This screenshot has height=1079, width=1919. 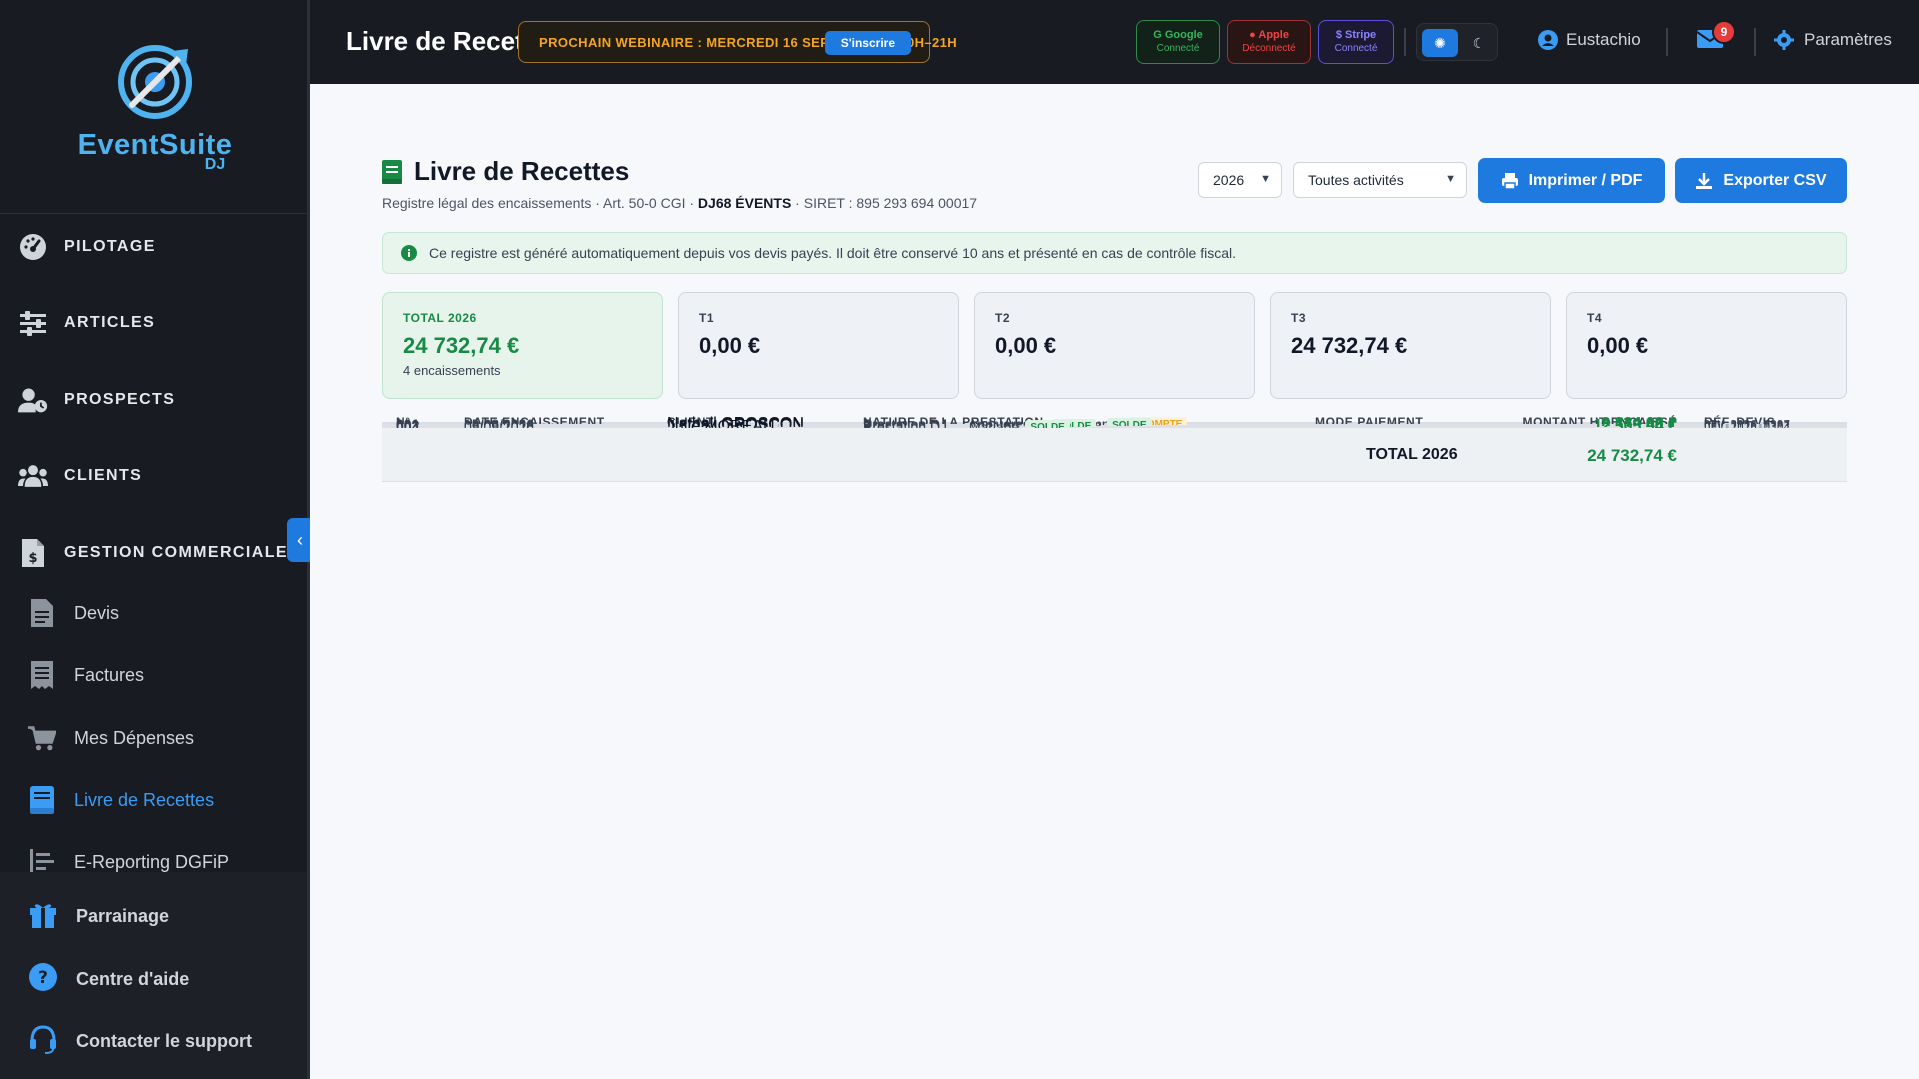 What do you see at coordinates (1479, 42) in the screenshot?
I see `moon-icon: ☾` at bounding box center [1479, 42].